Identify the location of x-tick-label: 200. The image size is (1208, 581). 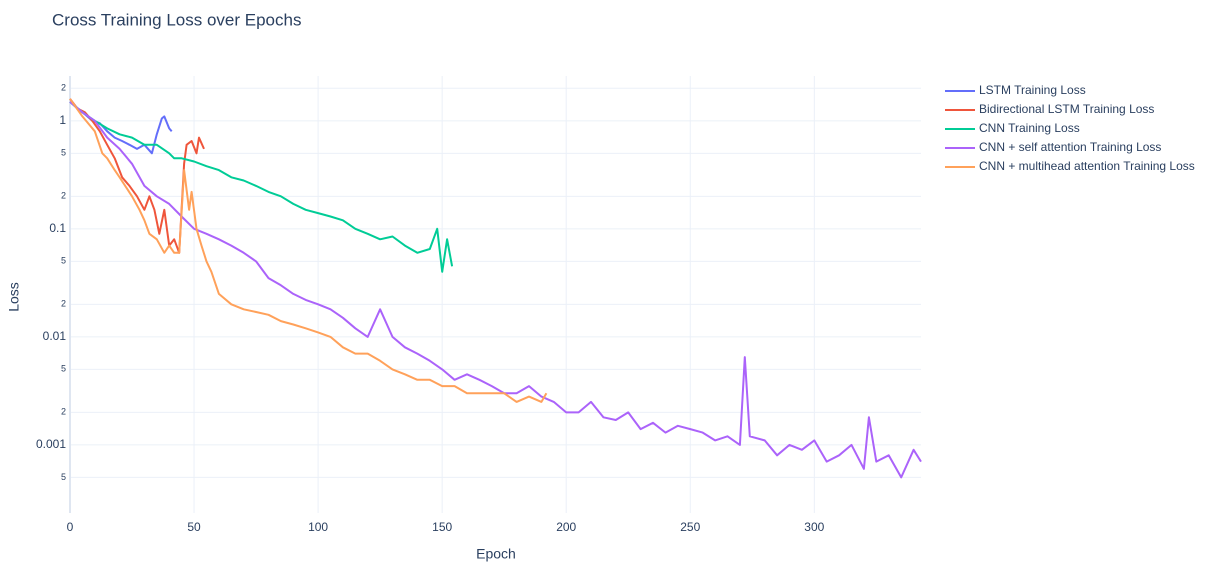
(566, 527).